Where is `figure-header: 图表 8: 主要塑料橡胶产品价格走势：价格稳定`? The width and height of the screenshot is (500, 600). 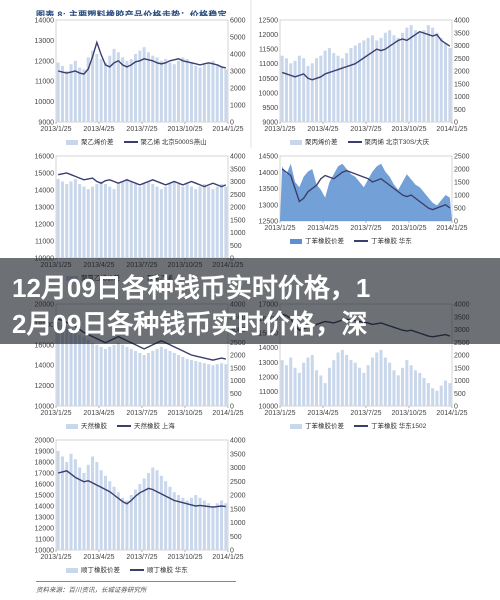 figure-header: 图表 8: 主要塑料橡胶产品价格走势：价格稳定 is located at coordinates (131, 14).